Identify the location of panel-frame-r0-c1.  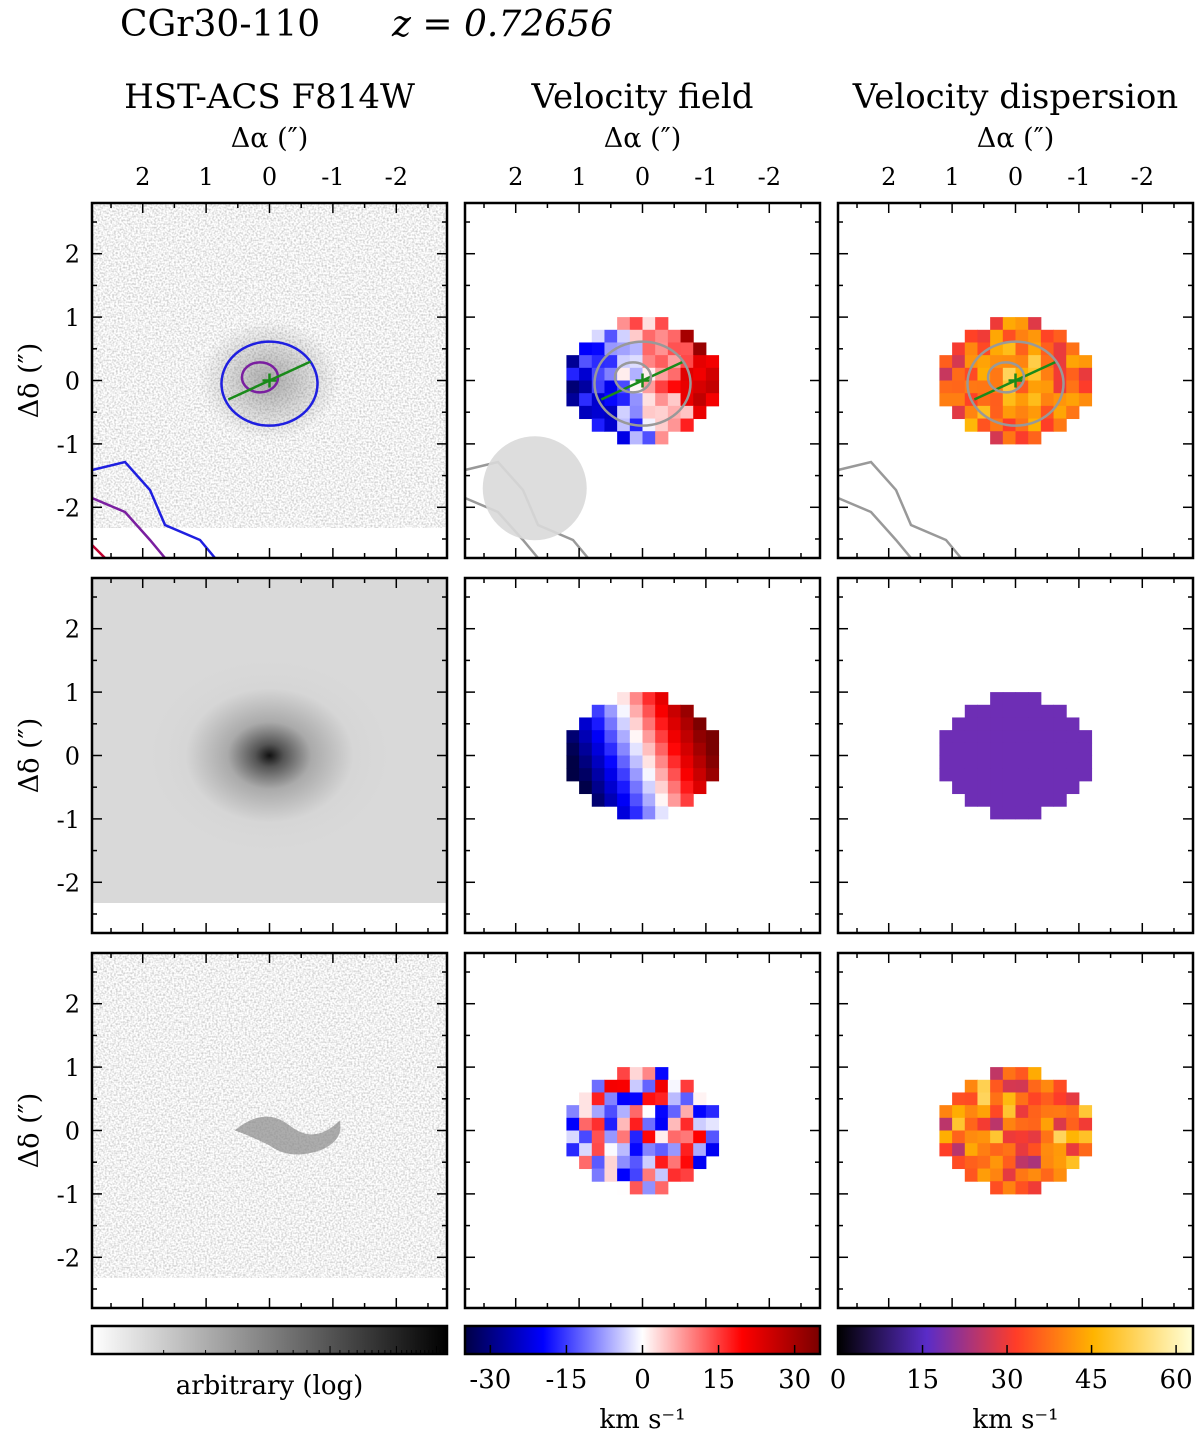
(642, 380).